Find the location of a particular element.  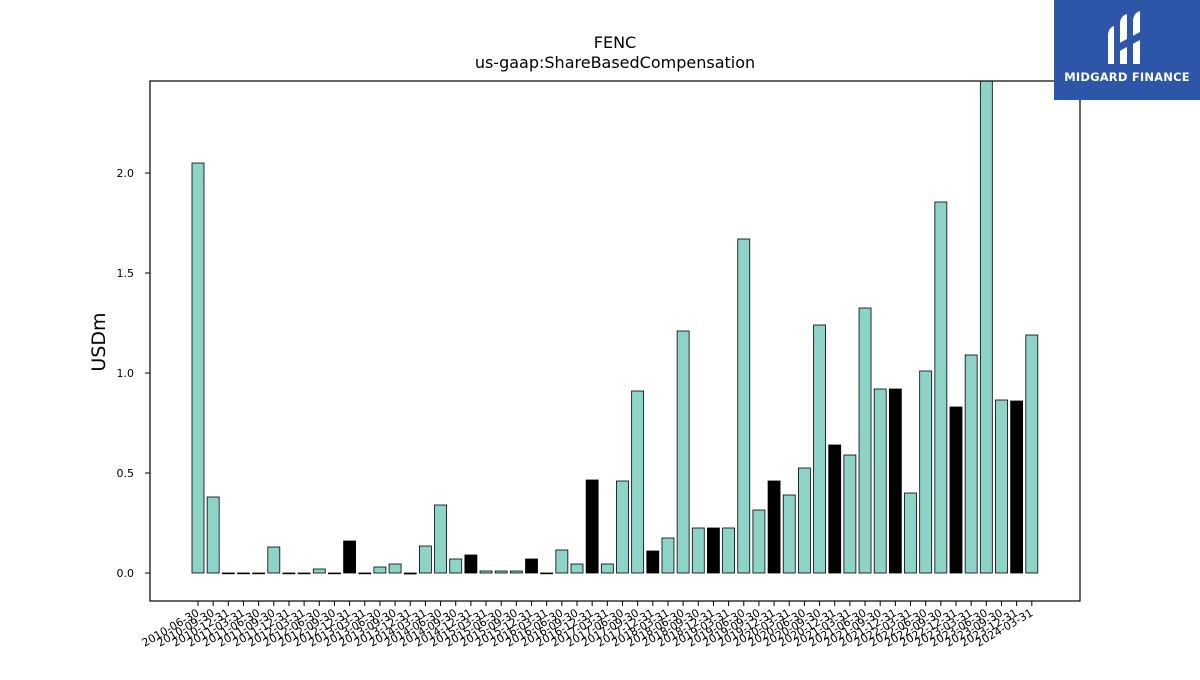

y-tick-label: 0.0 is located at coordinates (126, 573).